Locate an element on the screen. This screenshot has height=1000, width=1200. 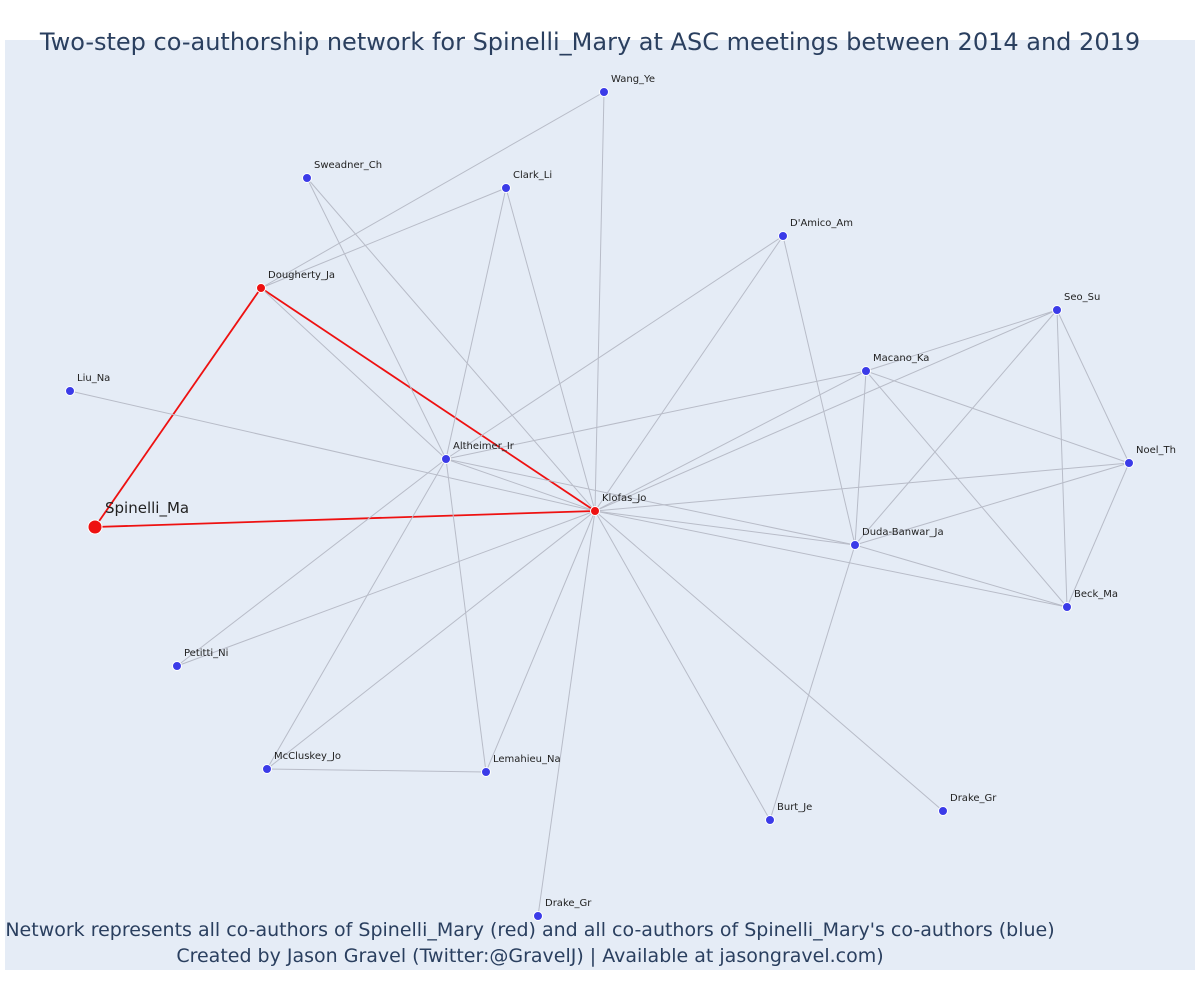
edge-Macano_Ka-Duda-Banwar_Ja is located at coordinates (860, 458).